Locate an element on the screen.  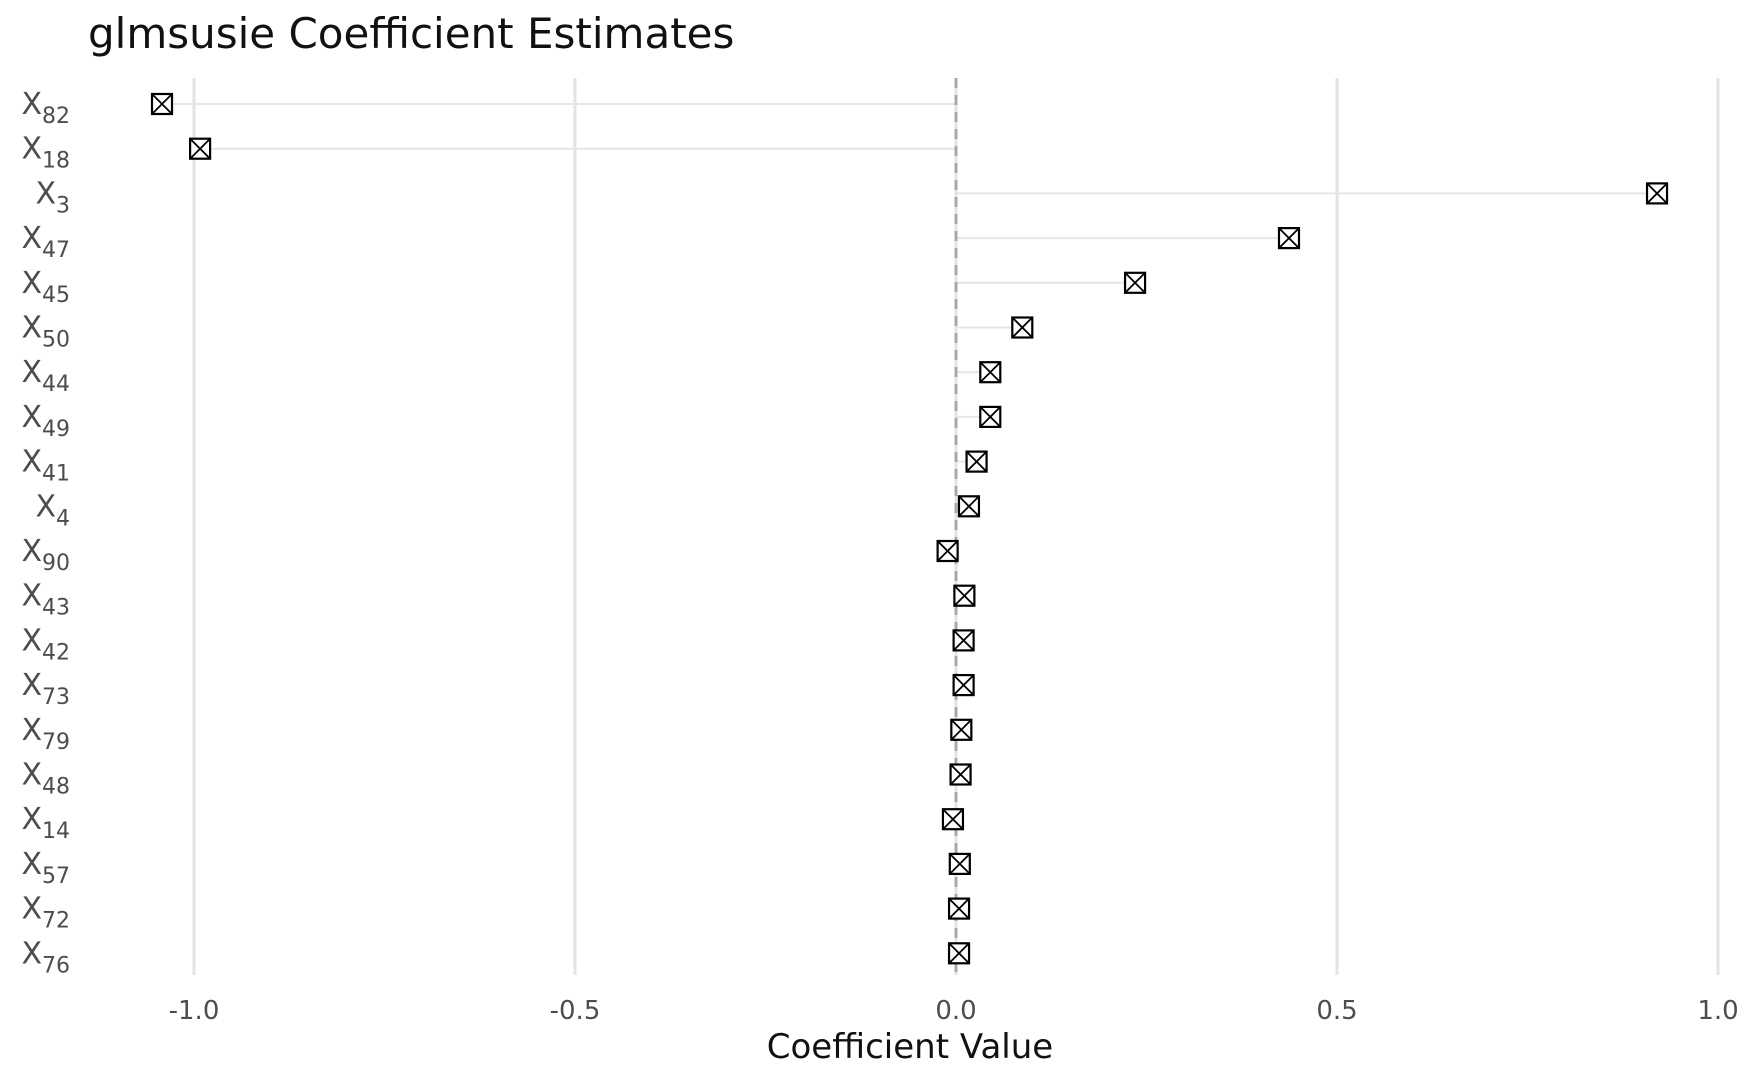
x-axis-ticks: -1.0 -0.5 0.0 0.5 1.0 is located at coordinates (954, 1011).